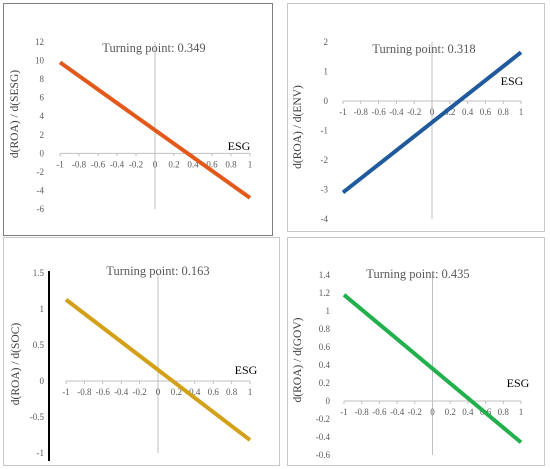  Describe the element at coordinates (324, 293) in the screenshot. I see `y-tick-label: 1.2` at that location.